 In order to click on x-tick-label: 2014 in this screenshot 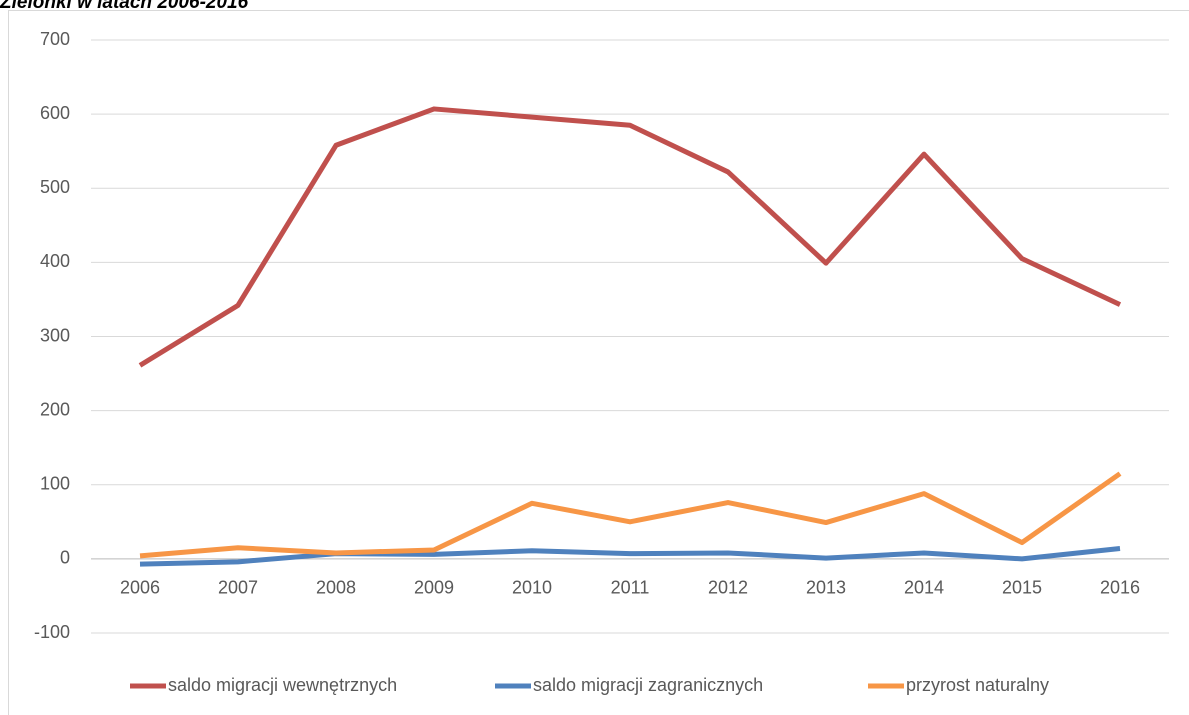, I will do `click(924, 588)`.